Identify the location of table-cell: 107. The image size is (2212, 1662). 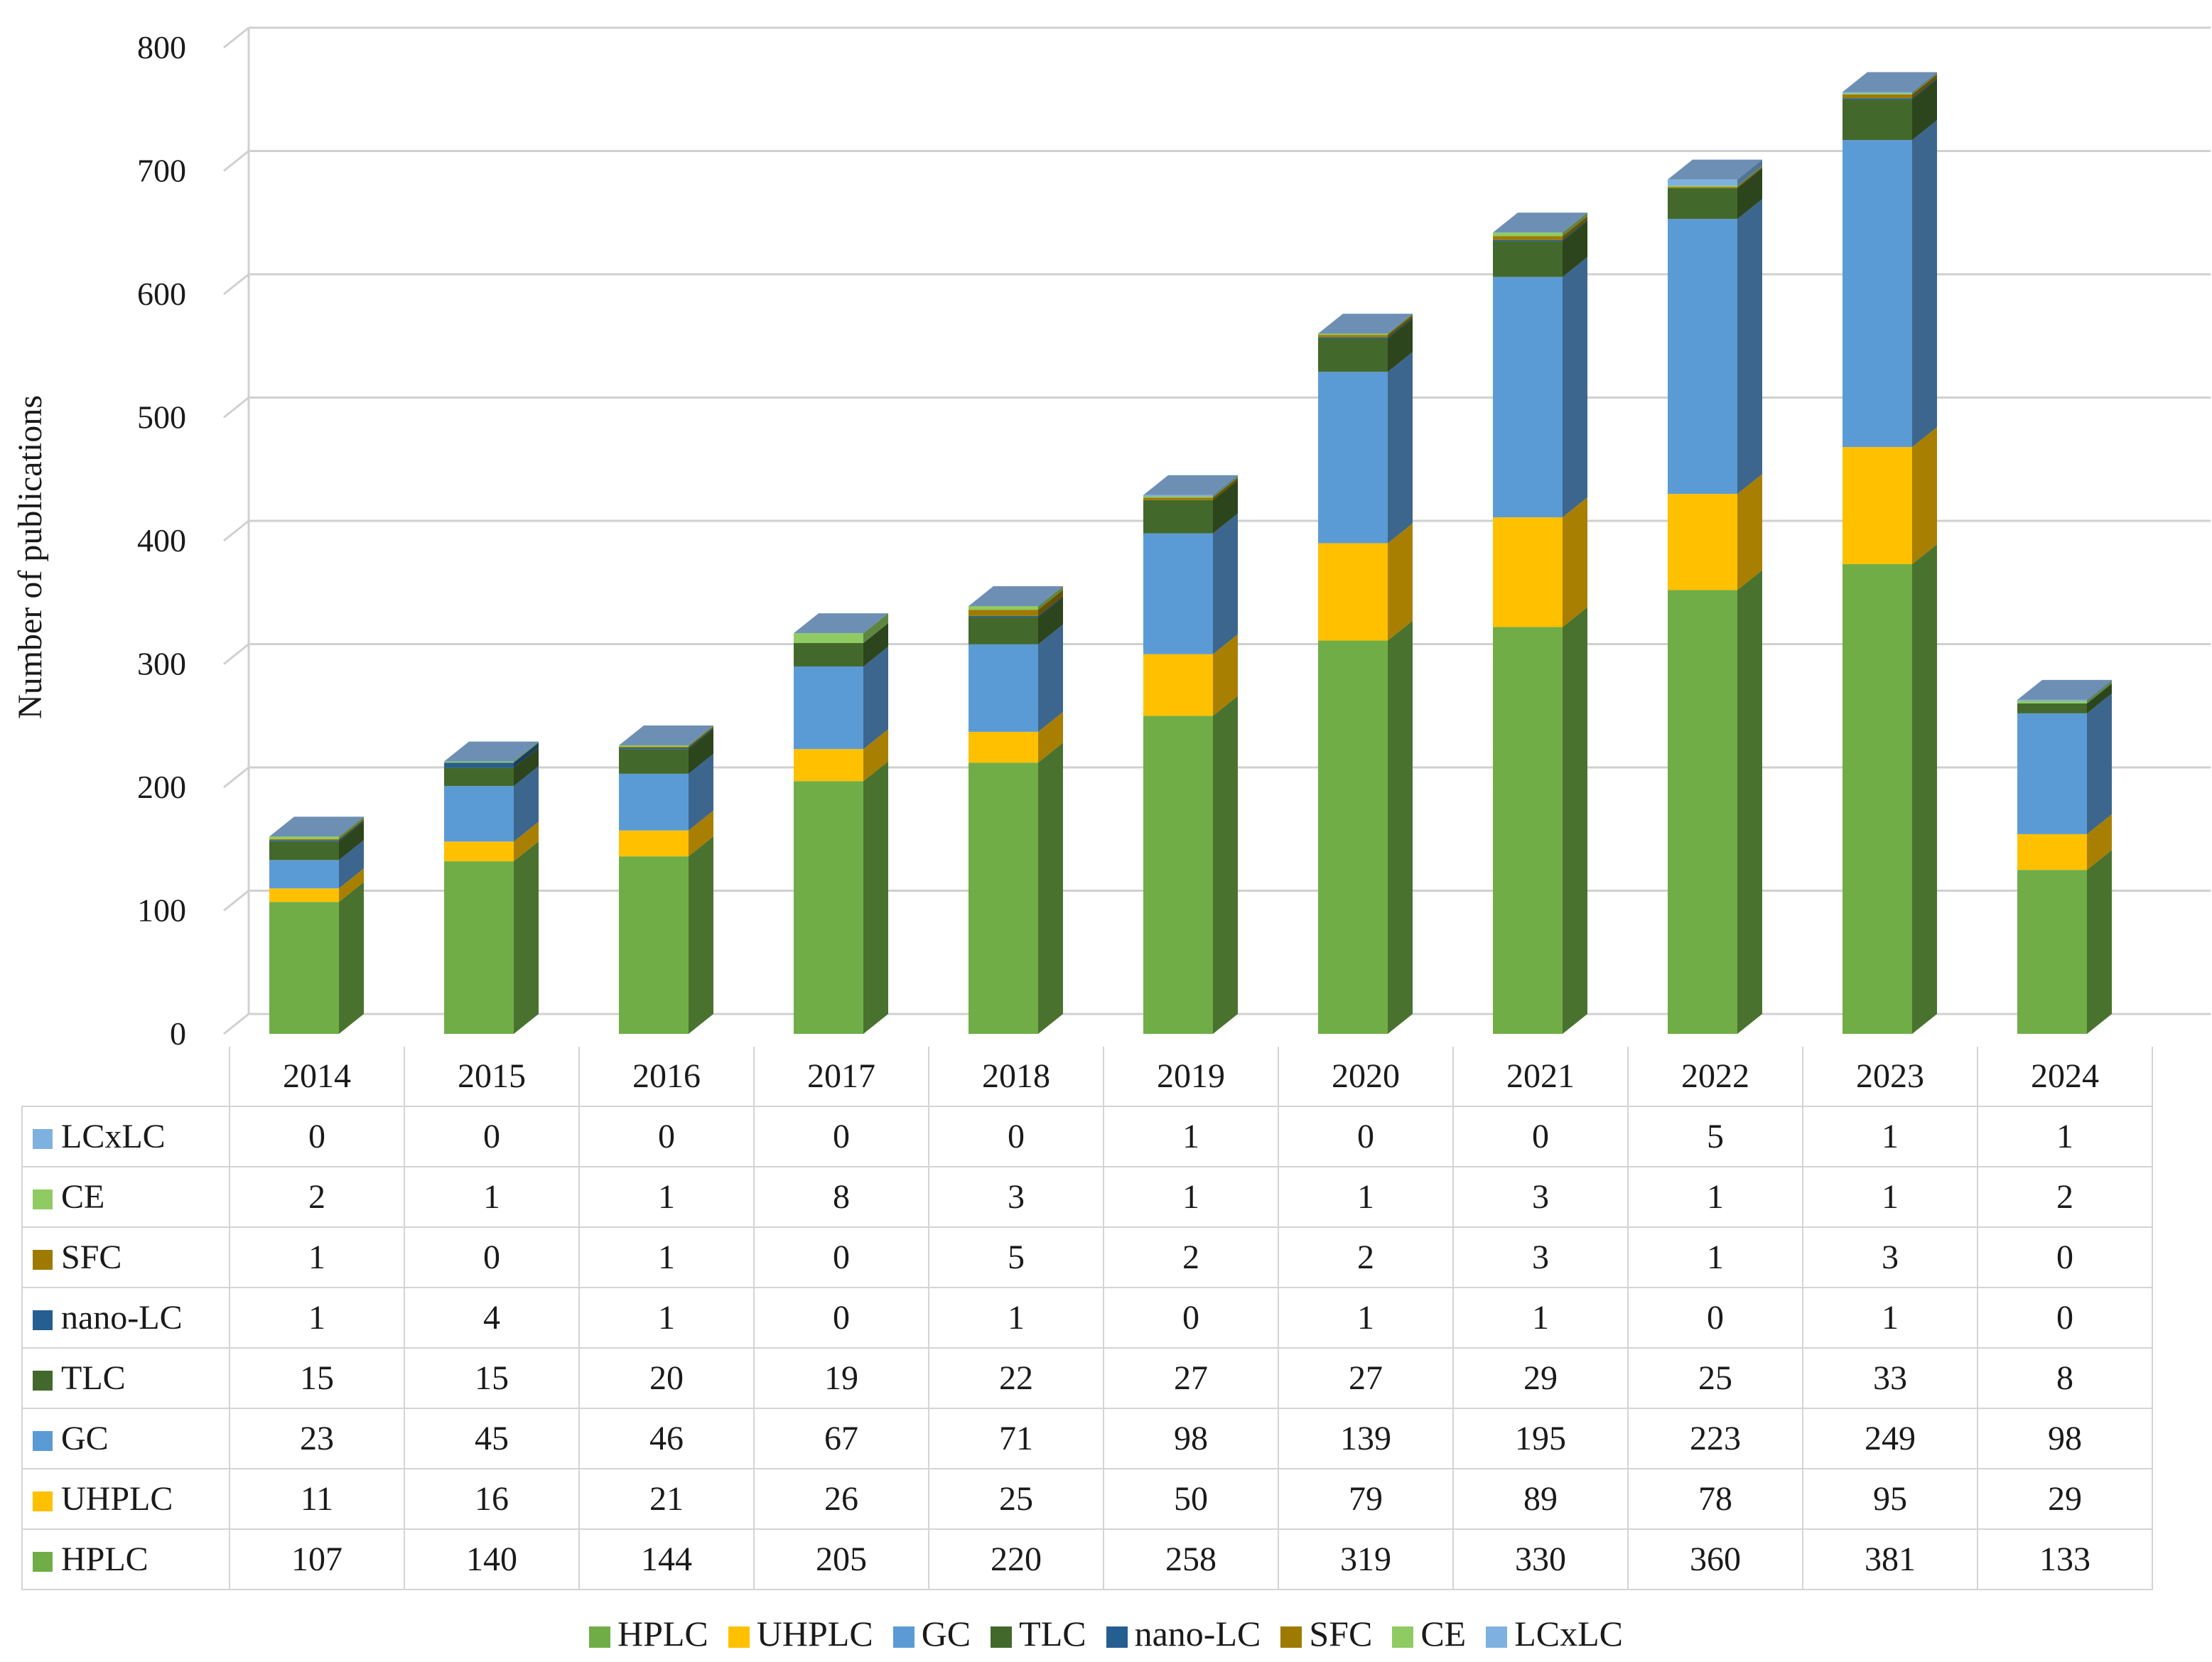
(317, 1559).